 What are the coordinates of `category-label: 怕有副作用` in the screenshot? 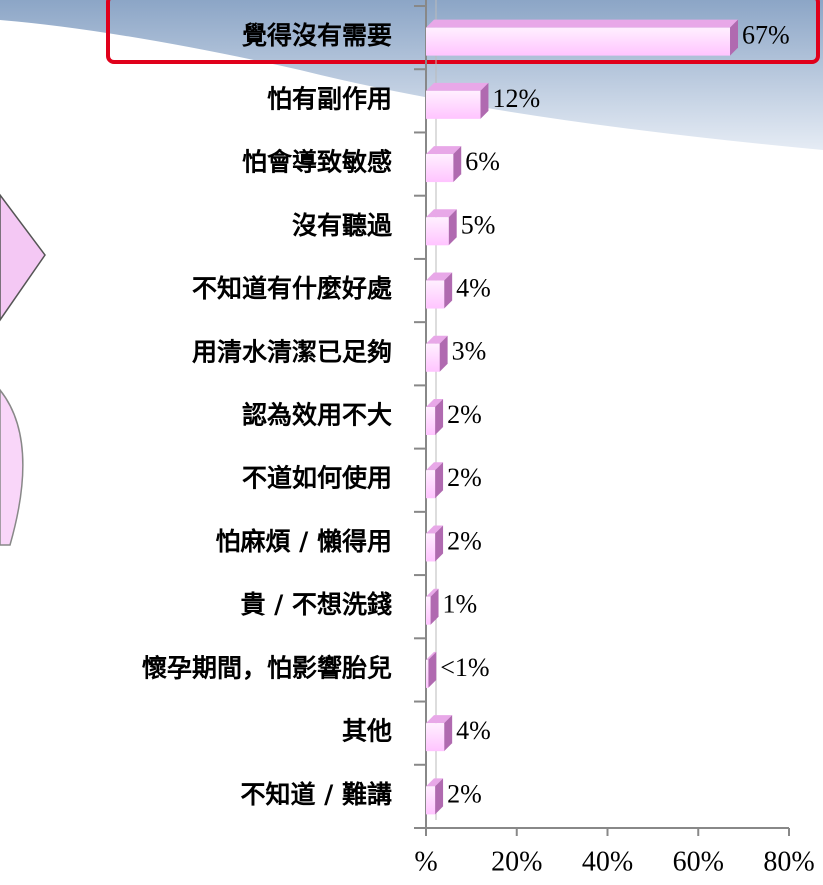 It's located at (329, 98).